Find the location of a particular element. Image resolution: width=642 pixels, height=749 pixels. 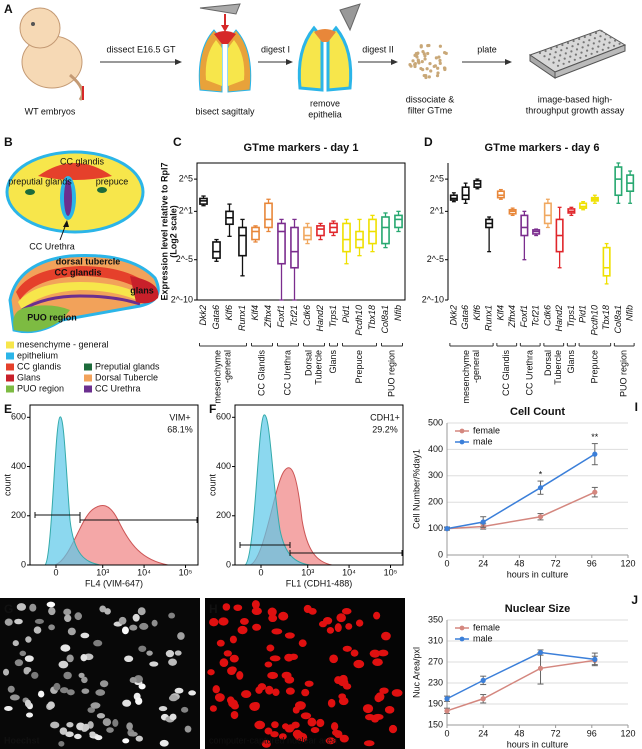

legend-label: female is located at coordinates (486, 430).